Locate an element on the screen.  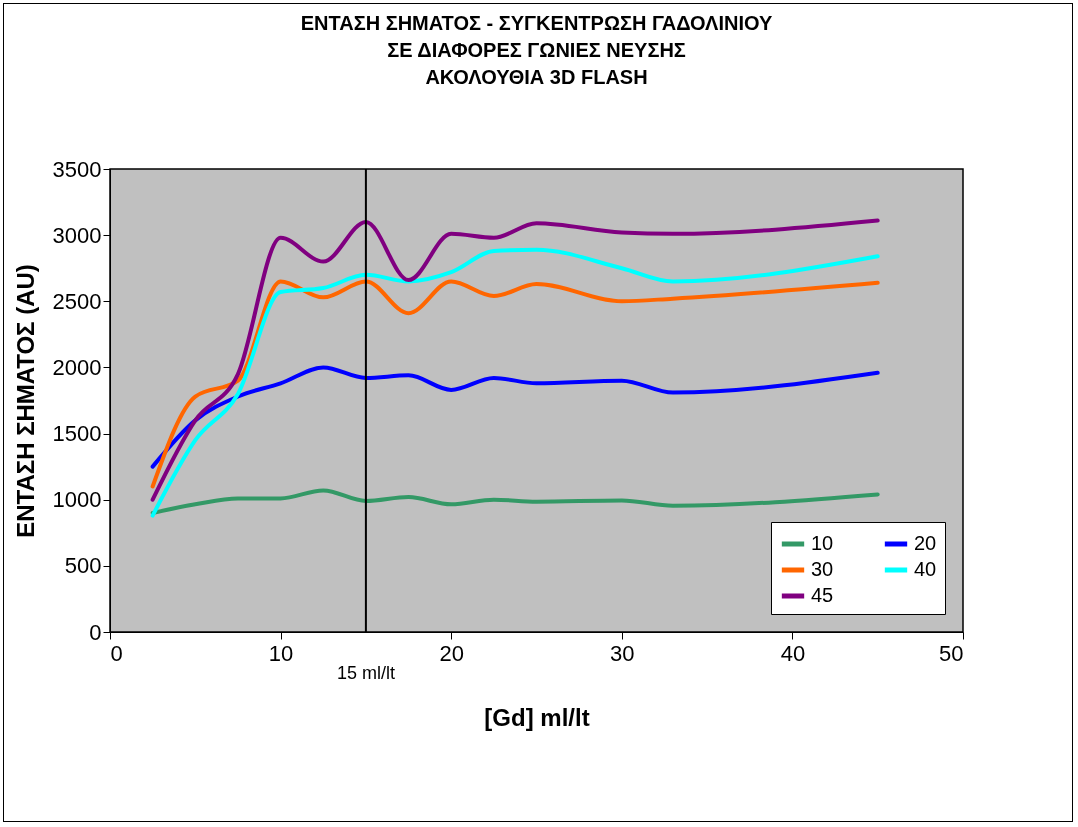
legend-label: 45 is located at coordinates (822, 595).